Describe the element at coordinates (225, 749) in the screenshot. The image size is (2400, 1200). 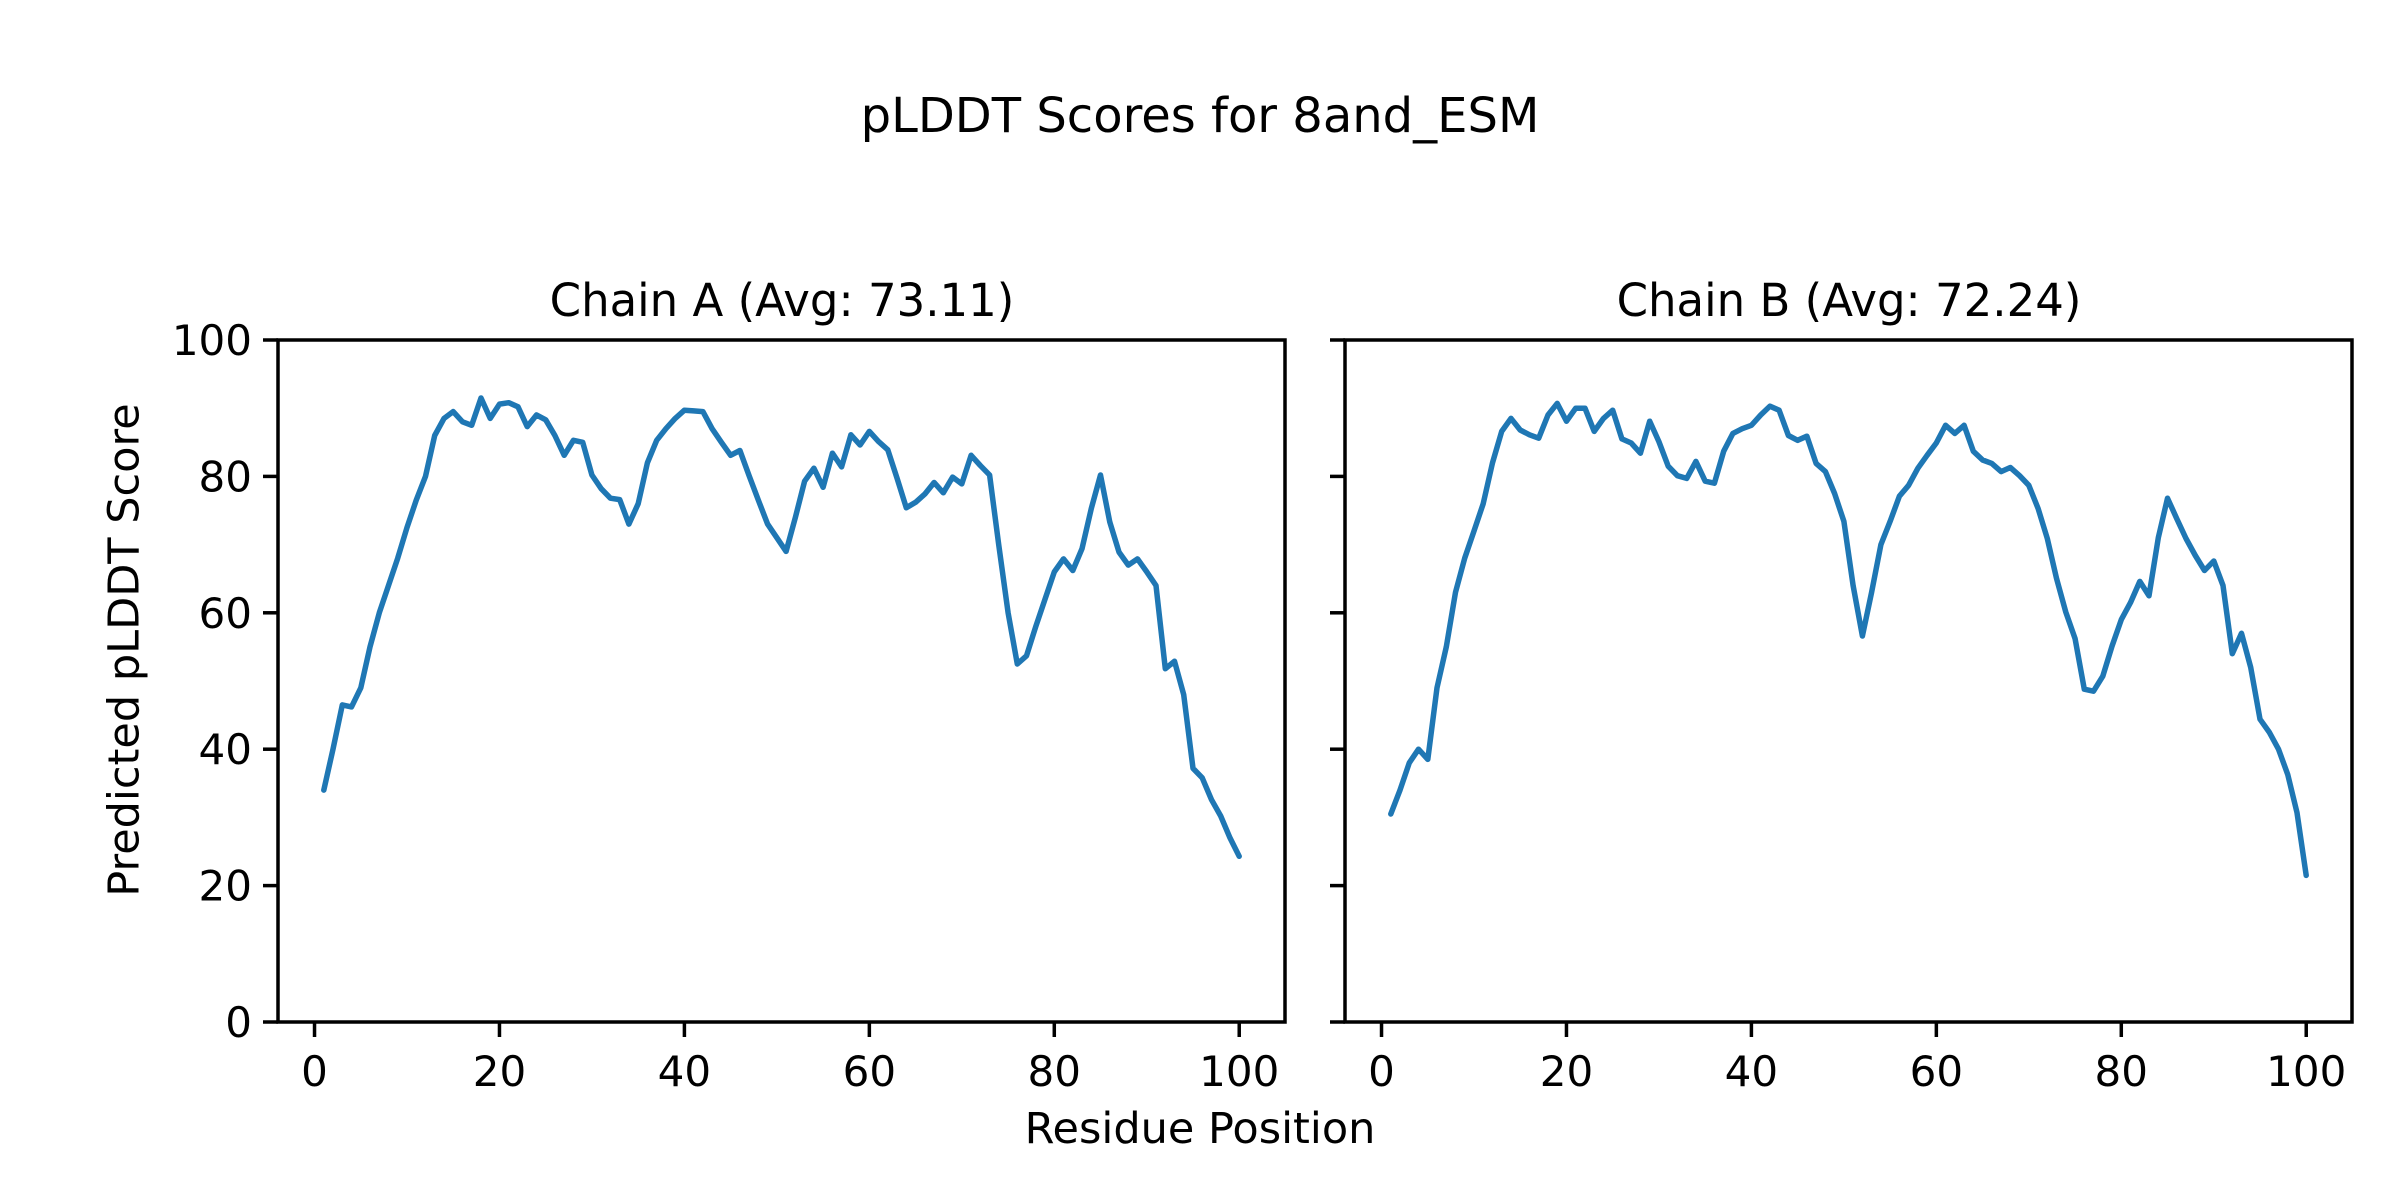
I see `y-tick-label: 40` at that location.